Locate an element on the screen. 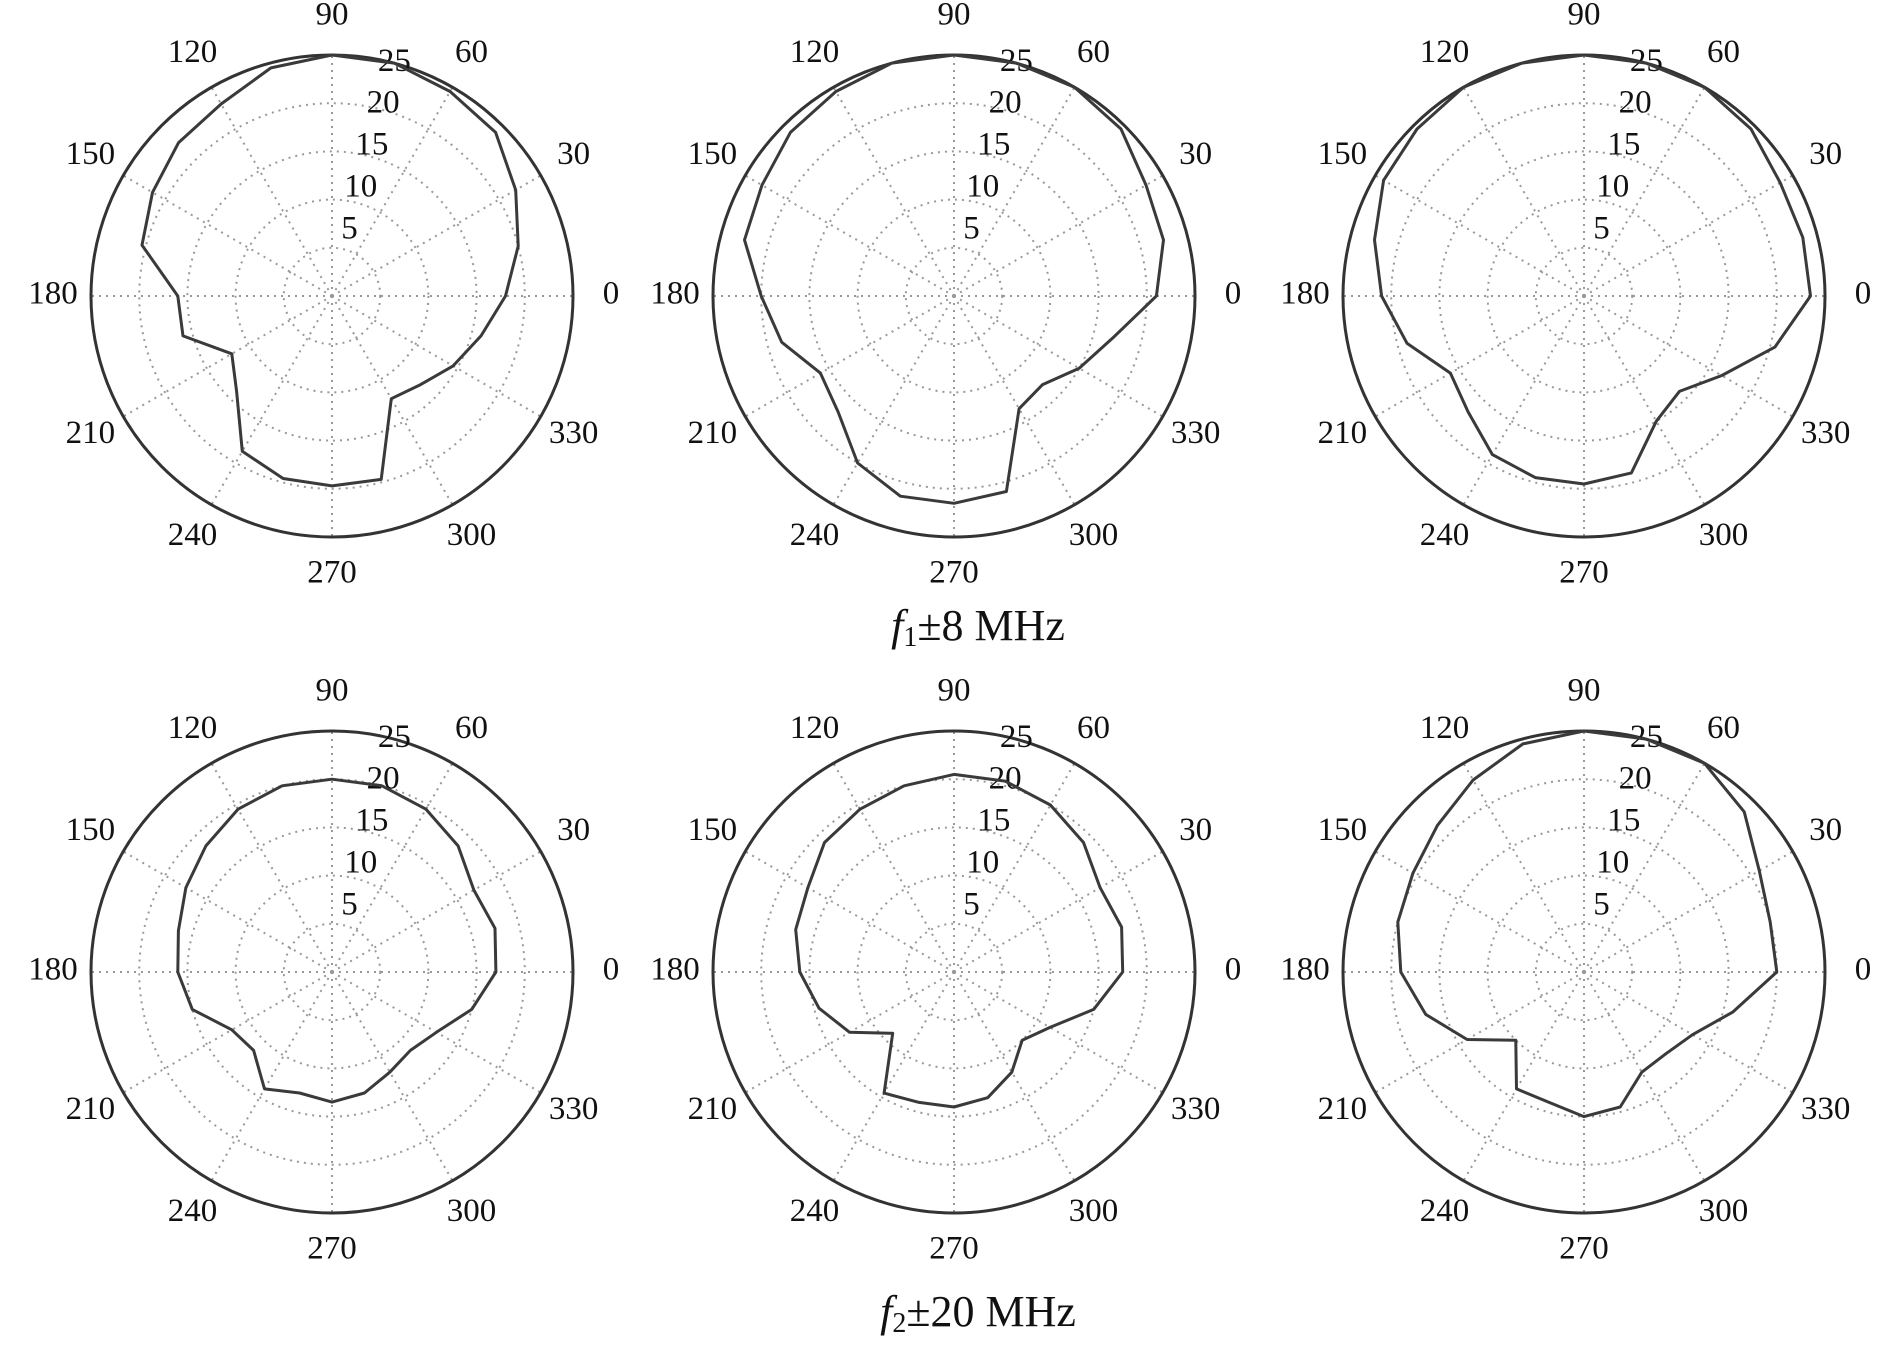 The width and height of the screenshot is (1890, 1357). caption-text: ±8 MHz is located at coordinates (991, 625).